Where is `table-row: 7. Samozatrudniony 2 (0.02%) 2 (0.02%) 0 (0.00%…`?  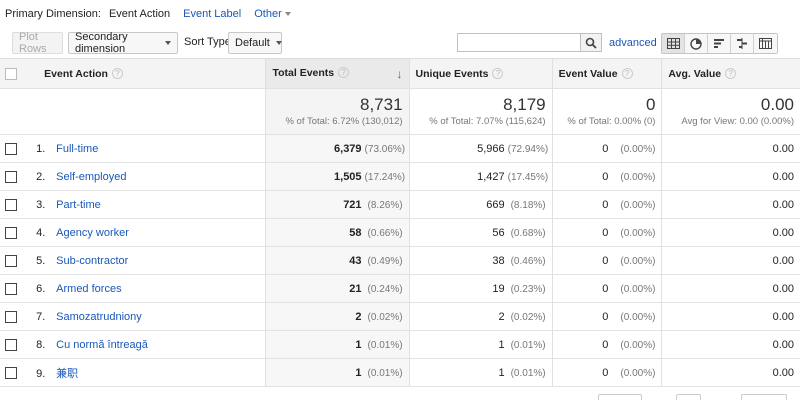
table-row: 7. Samozatrudniony 2 (0.02%) 2 (0.02%) 0 (0.00%… is located at coordinates (400, 316).